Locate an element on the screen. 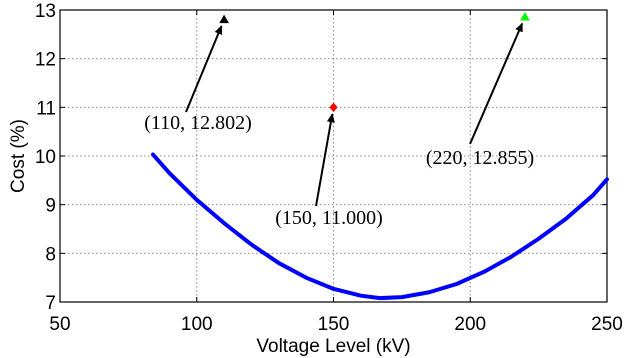  x-tick-label: 200 is located at coordinates (470, 324).